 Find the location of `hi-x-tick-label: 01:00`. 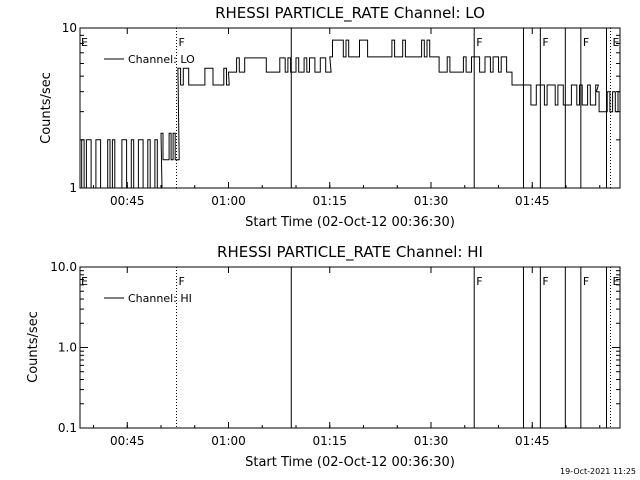

hi-x-tick-label: 01:00 is located at coordinates (228, 441).